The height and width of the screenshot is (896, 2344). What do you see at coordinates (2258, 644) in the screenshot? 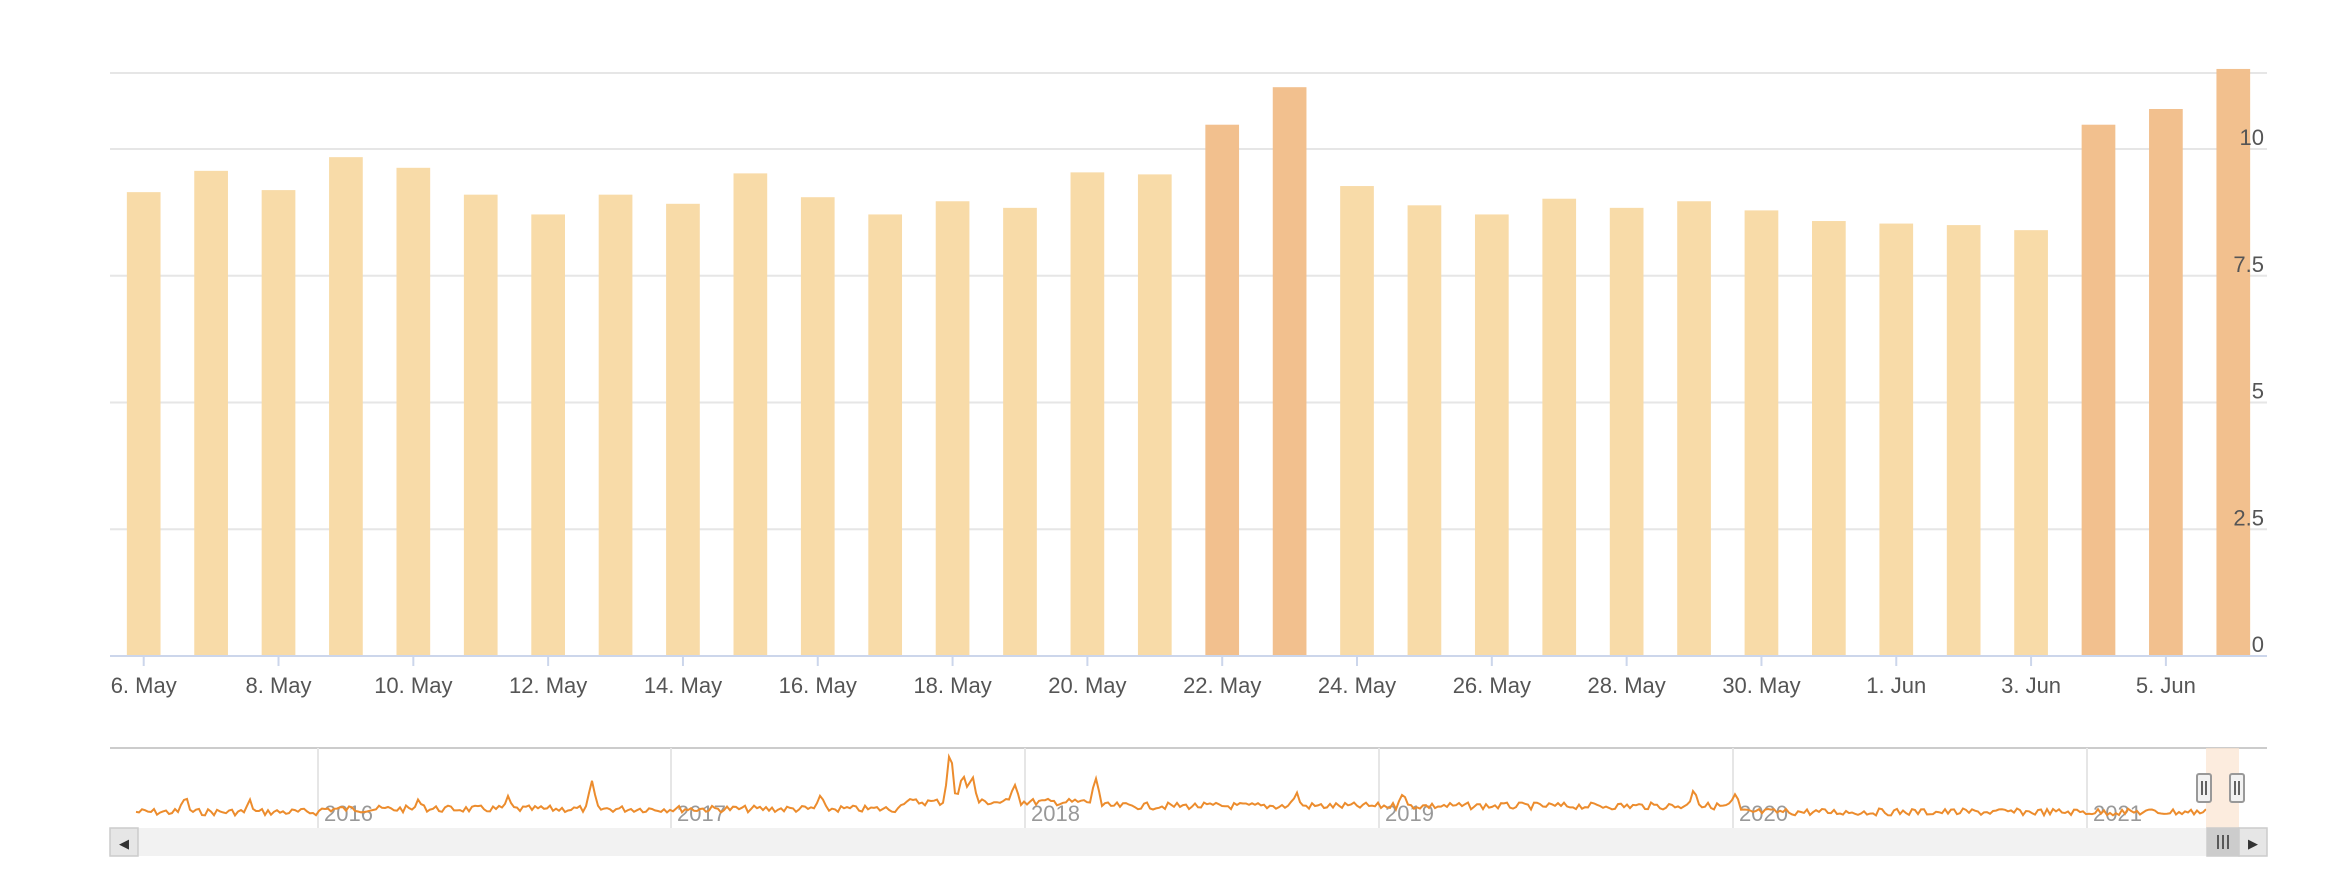
I see `y-tick-label: 0` at bounding box center [2258, 644].